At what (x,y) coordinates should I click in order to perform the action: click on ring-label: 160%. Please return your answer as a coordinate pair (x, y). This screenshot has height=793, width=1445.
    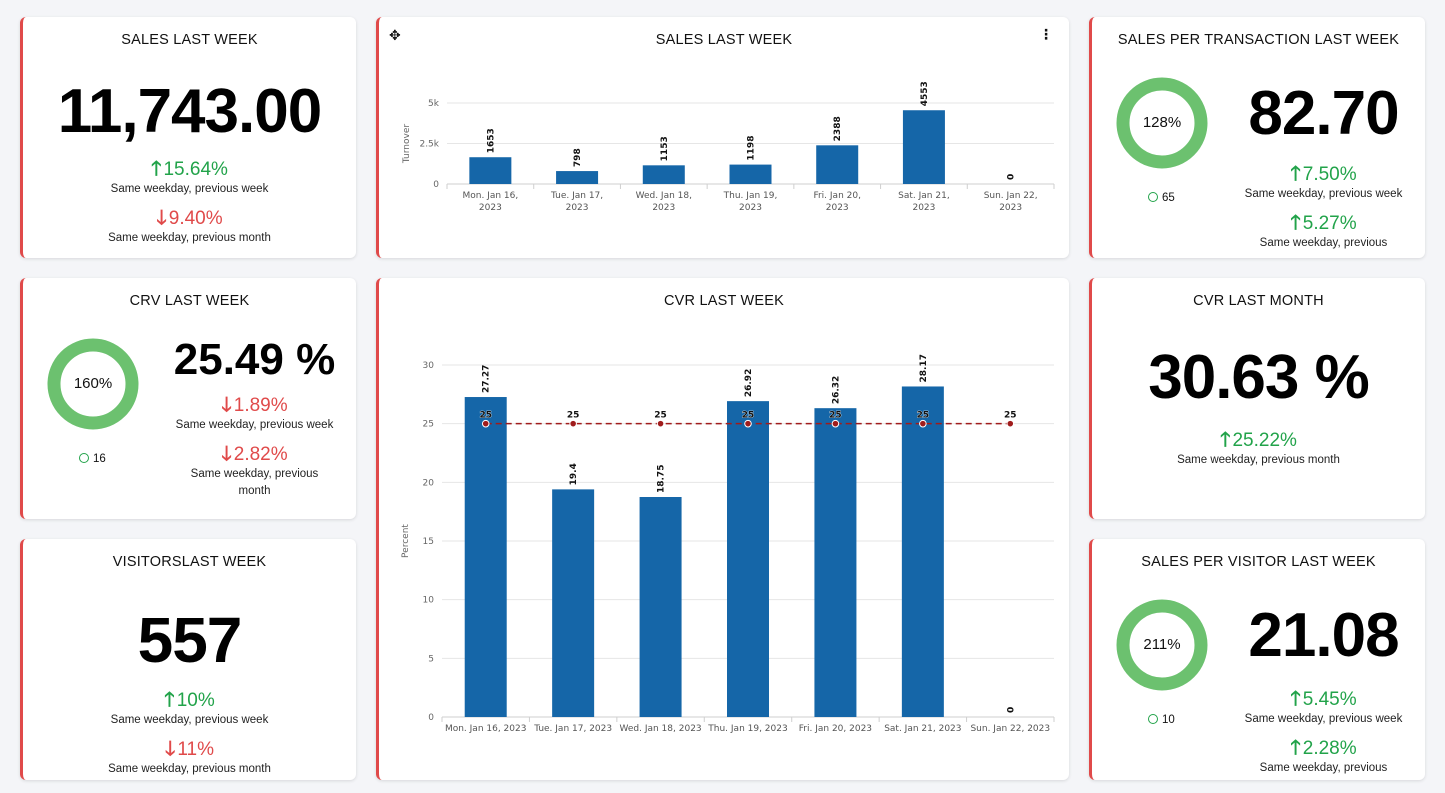
    Looking at the image, I should click on (93, 383).